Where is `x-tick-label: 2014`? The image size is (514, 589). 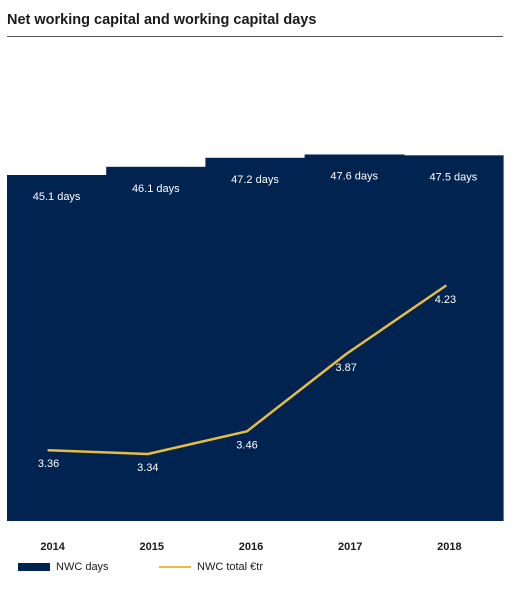
x-tick-label: 2014 is located at coordinates (52, 547).